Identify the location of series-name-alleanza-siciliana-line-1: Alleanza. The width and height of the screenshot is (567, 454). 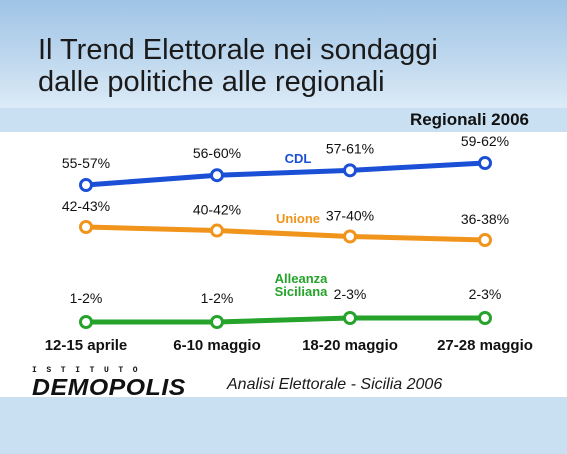
(302, 278).